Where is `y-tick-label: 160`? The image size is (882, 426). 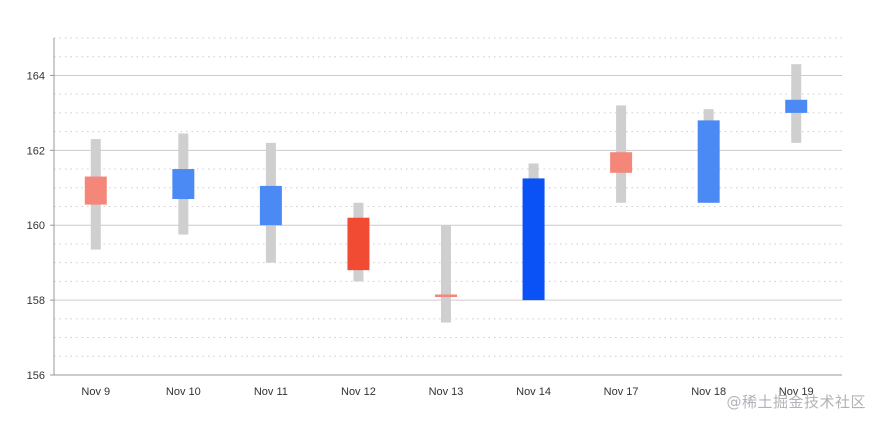
y-tick-label: 160 is located at coordinates (36, 226).